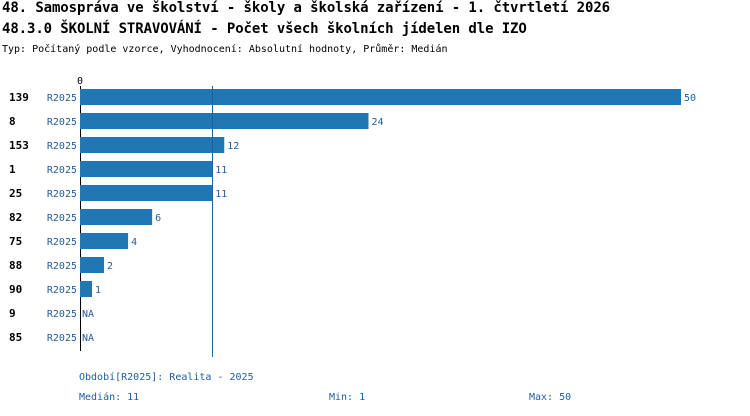 The height and width of the screenshot is (416, 750). What do you see at coordinates (158, 218) in the screenshot?
I see `value-label: 6` at bounding box center [158, 218].